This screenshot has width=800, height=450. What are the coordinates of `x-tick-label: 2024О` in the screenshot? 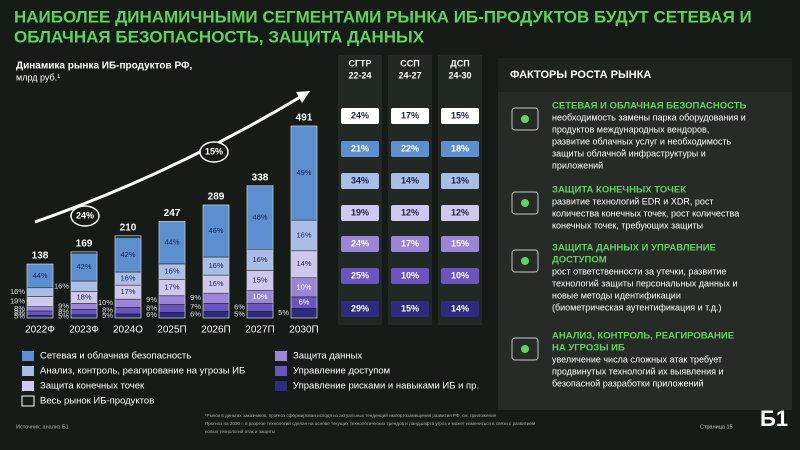 It's located at (128, 330).